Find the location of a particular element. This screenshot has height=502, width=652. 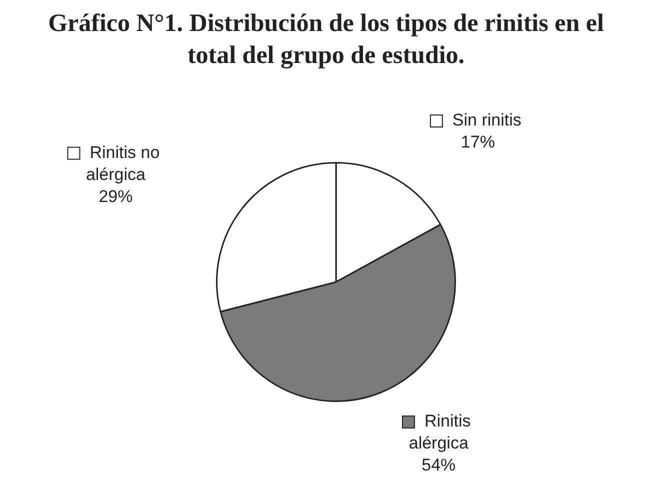

legend-label: Rinitis alérgica is located at coordinates (439, 432).